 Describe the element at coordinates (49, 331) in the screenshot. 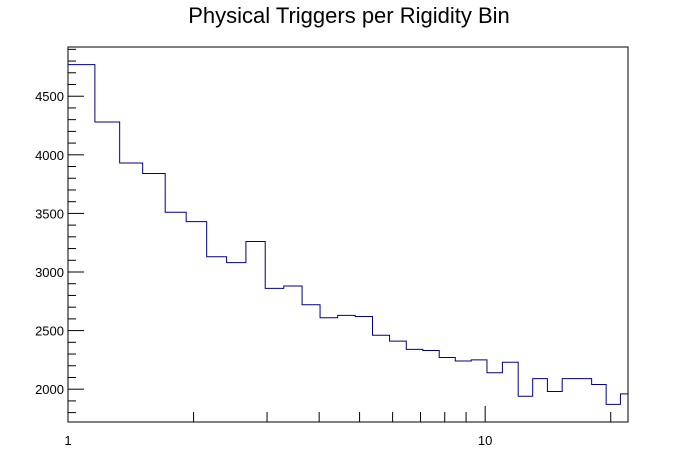

I see `y-tick-label: 2500` at that location.